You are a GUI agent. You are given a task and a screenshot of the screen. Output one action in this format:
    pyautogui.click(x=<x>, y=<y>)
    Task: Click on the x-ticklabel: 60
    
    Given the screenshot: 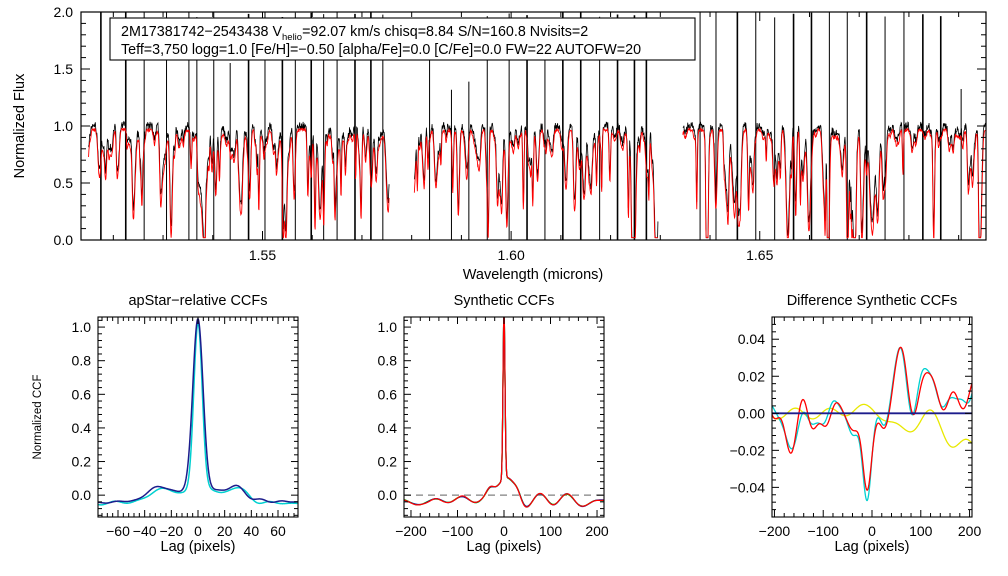 What is the action you would take?
    pyautogui.click(x=278, y=531)
    